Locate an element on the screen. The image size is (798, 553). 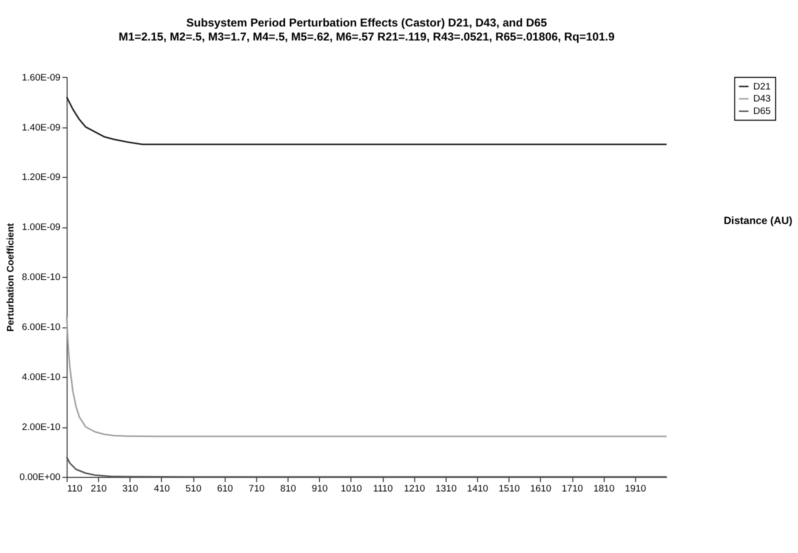
legend-label: D21 is located at coordinates (762, 86).